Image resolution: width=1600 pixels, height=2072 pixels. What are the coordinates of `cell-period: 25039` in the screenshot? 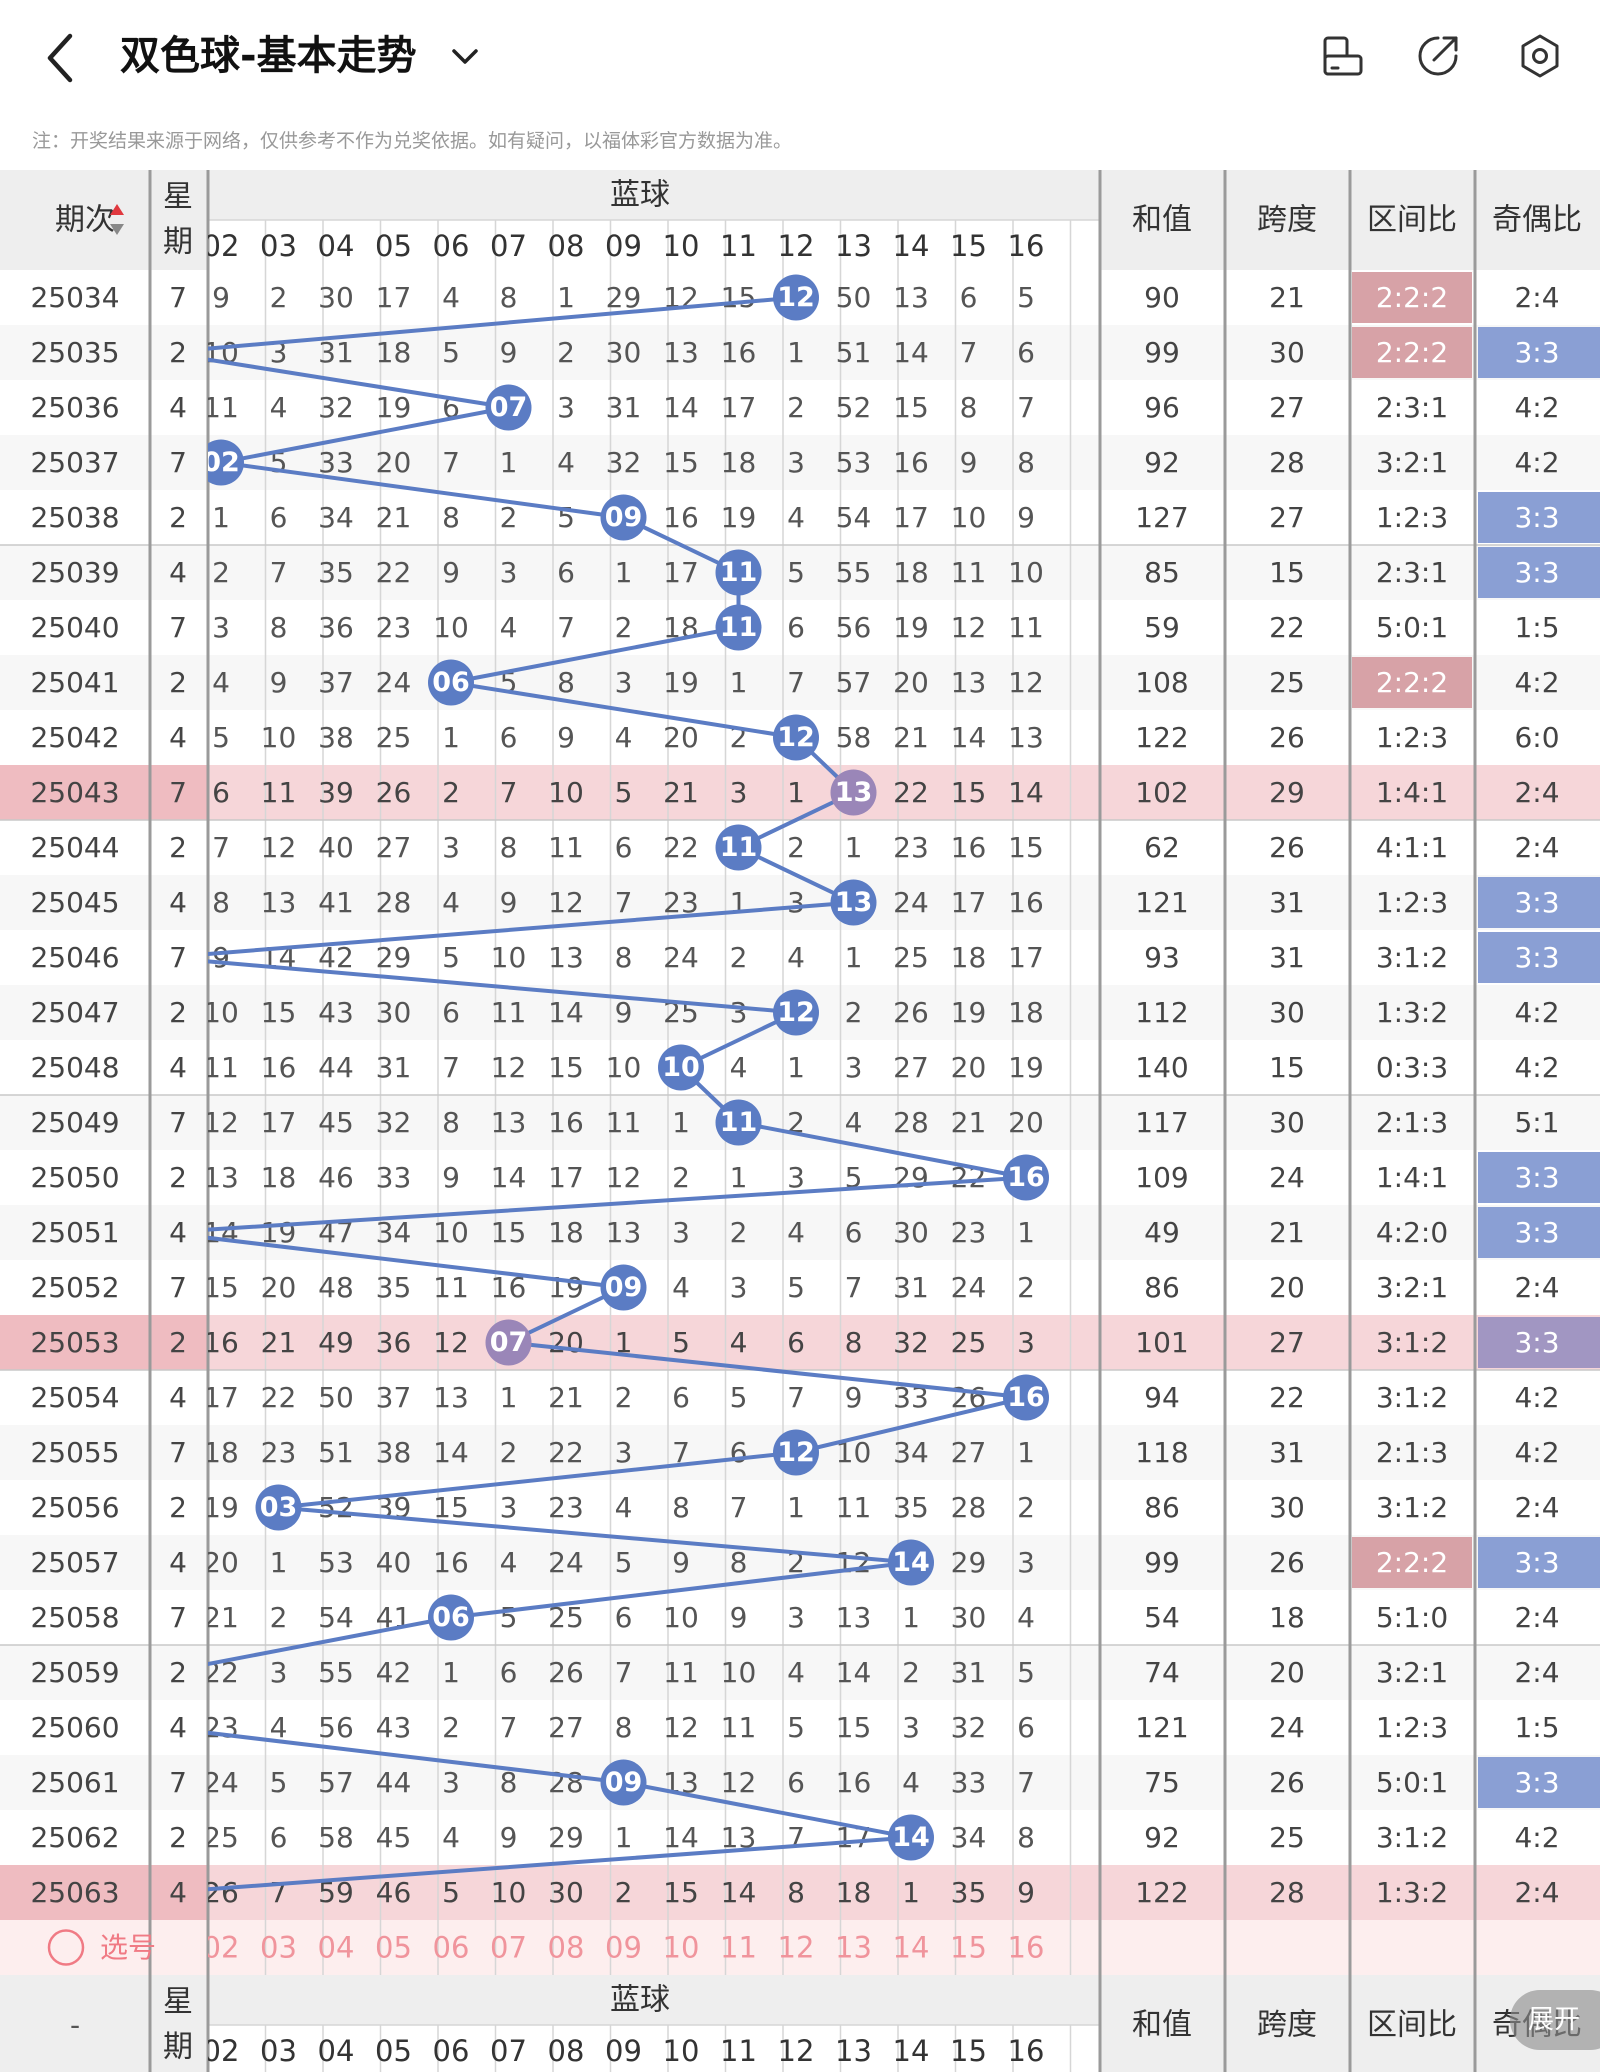 It's located at (74, 572).